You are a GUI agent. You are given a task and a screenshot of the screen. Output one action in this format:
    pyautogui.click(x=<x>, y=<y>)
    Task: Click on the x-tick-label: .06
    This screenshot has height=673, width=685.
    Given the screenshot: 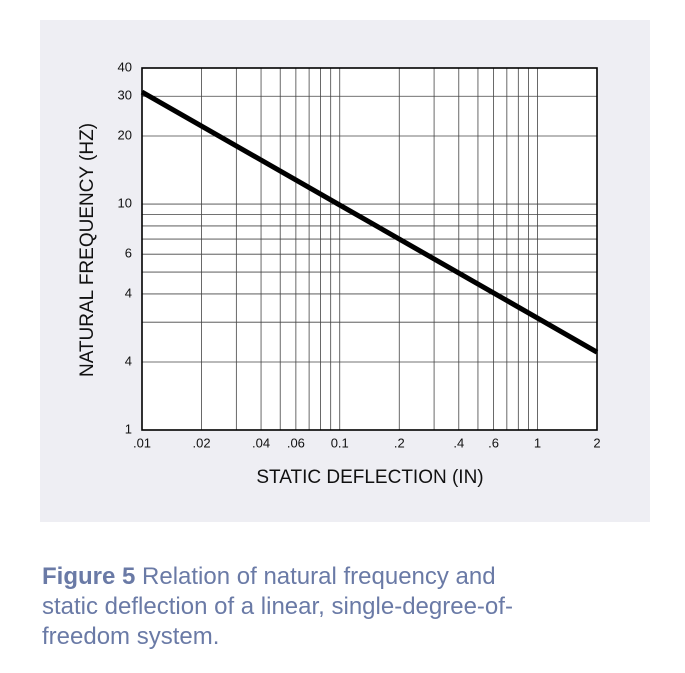 What is the action you would take?
    pyautogui.click(x=296, y=442)
    